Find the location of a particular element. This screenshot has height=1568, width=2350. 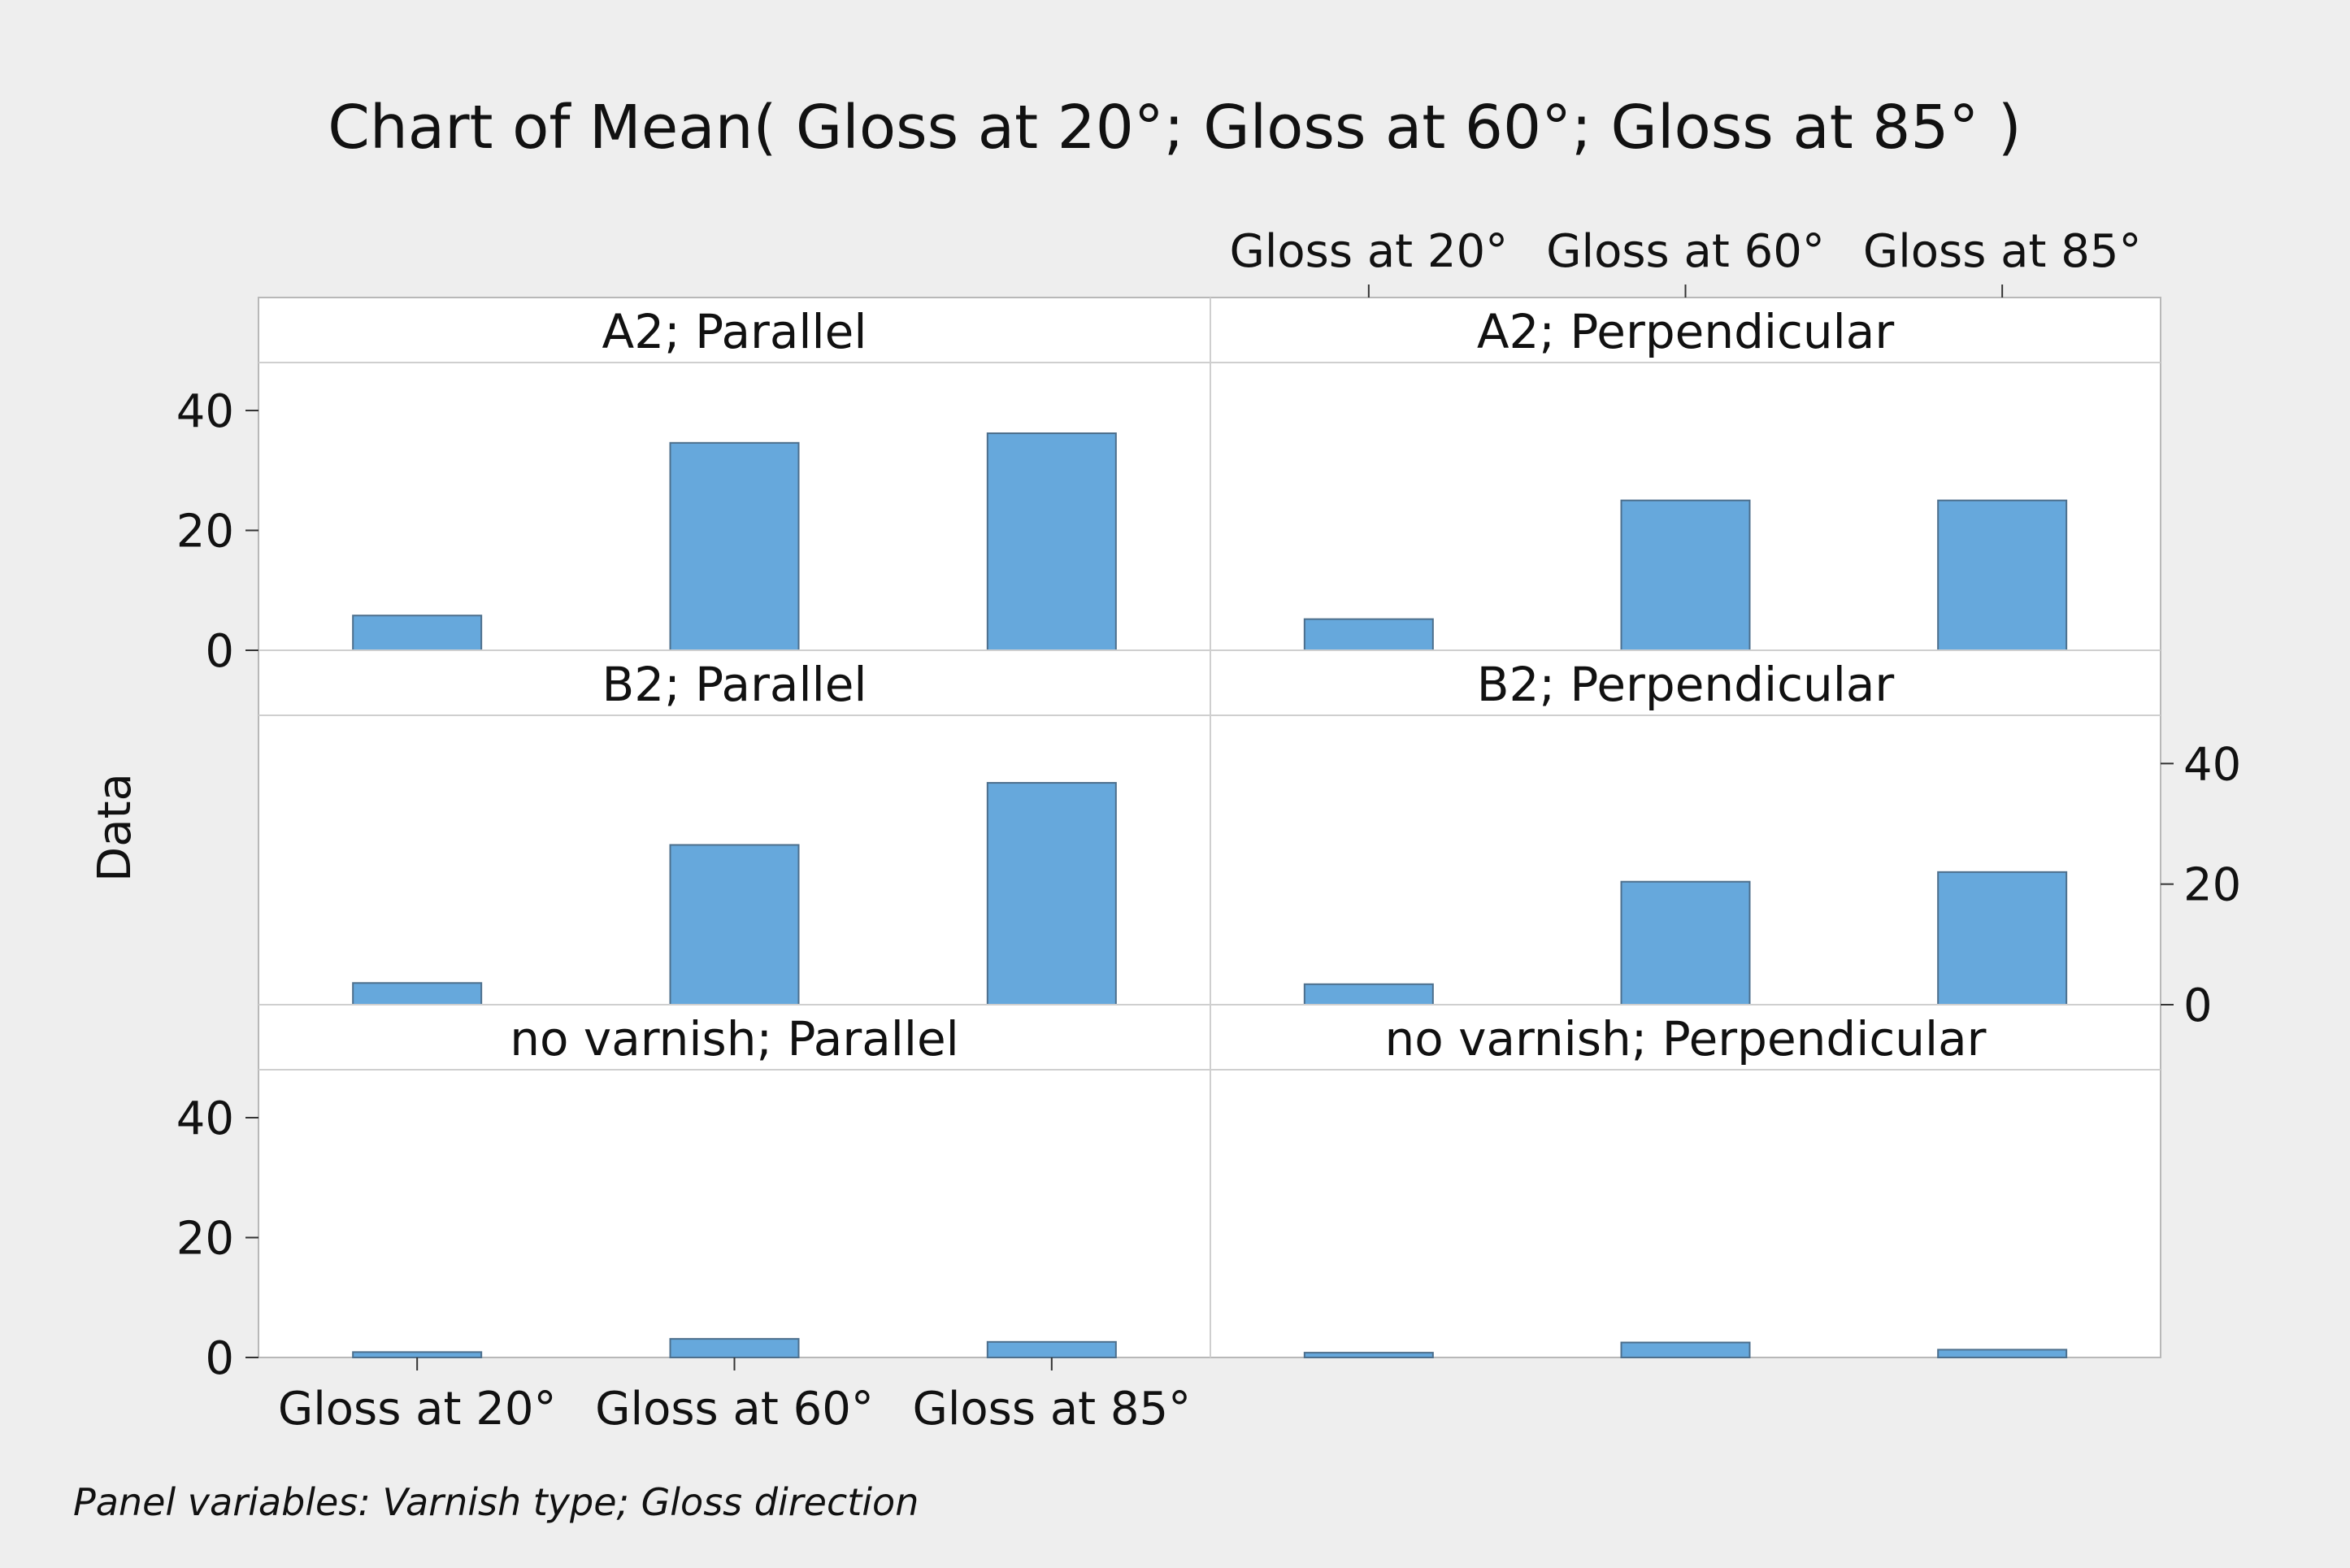

x-tick-label-top: Gloss at 20° is located at coordinates (1368, 251).